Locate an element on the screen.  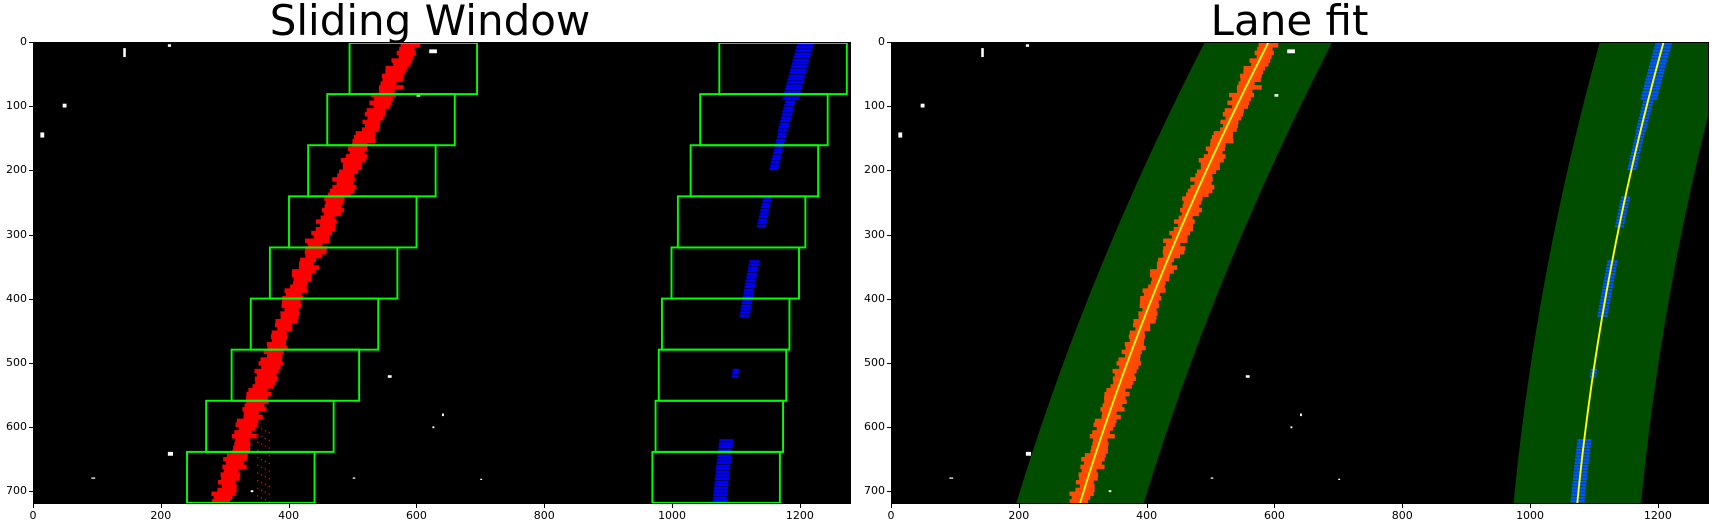
x-tick-label: 400 is located at coordinates (1147, 515).